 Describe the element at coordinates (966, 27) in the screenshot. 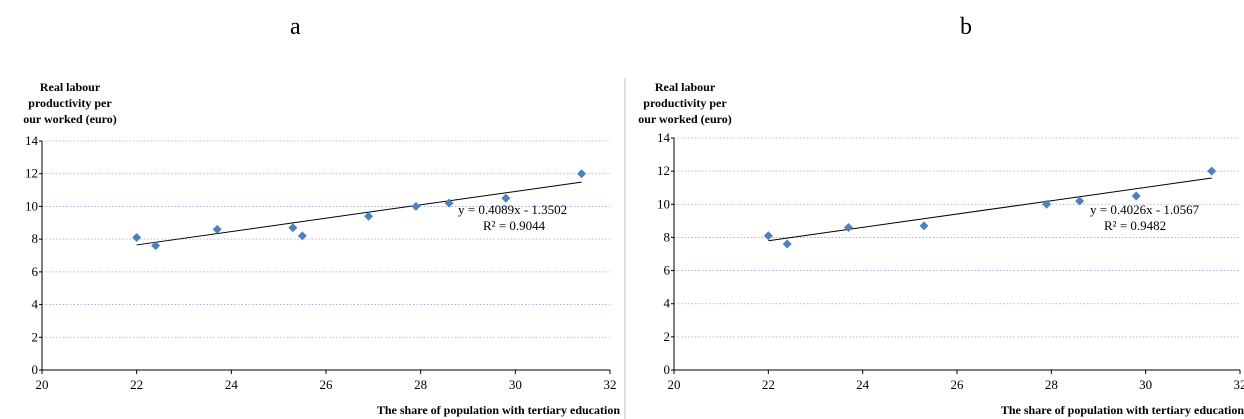

I see `panel-label-b: b` at that location.